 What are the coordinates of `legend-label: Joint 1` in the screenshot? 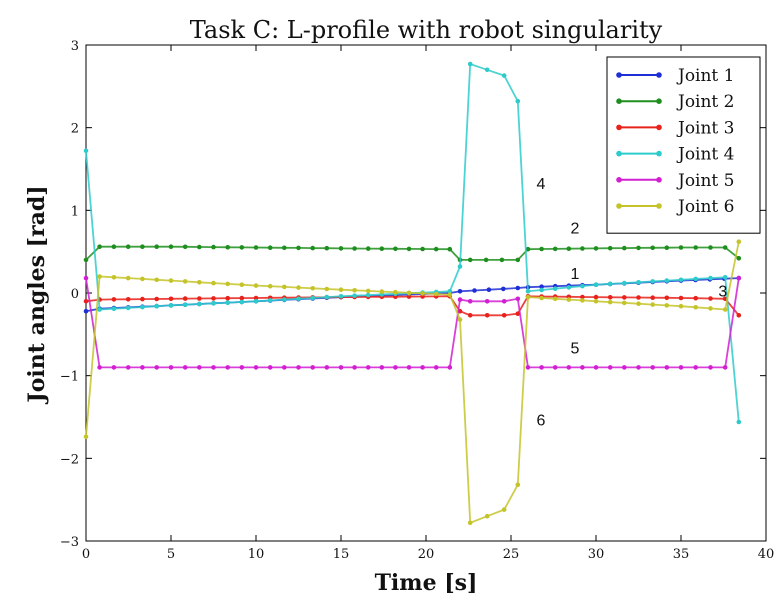 It's located at (705, 76).